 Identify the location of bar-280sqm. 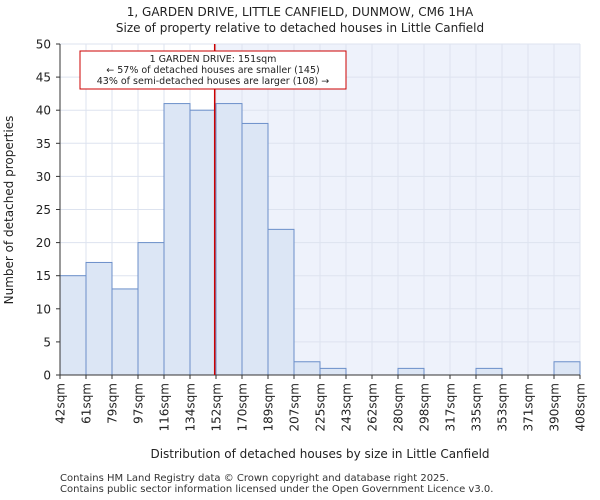
(411, 371).